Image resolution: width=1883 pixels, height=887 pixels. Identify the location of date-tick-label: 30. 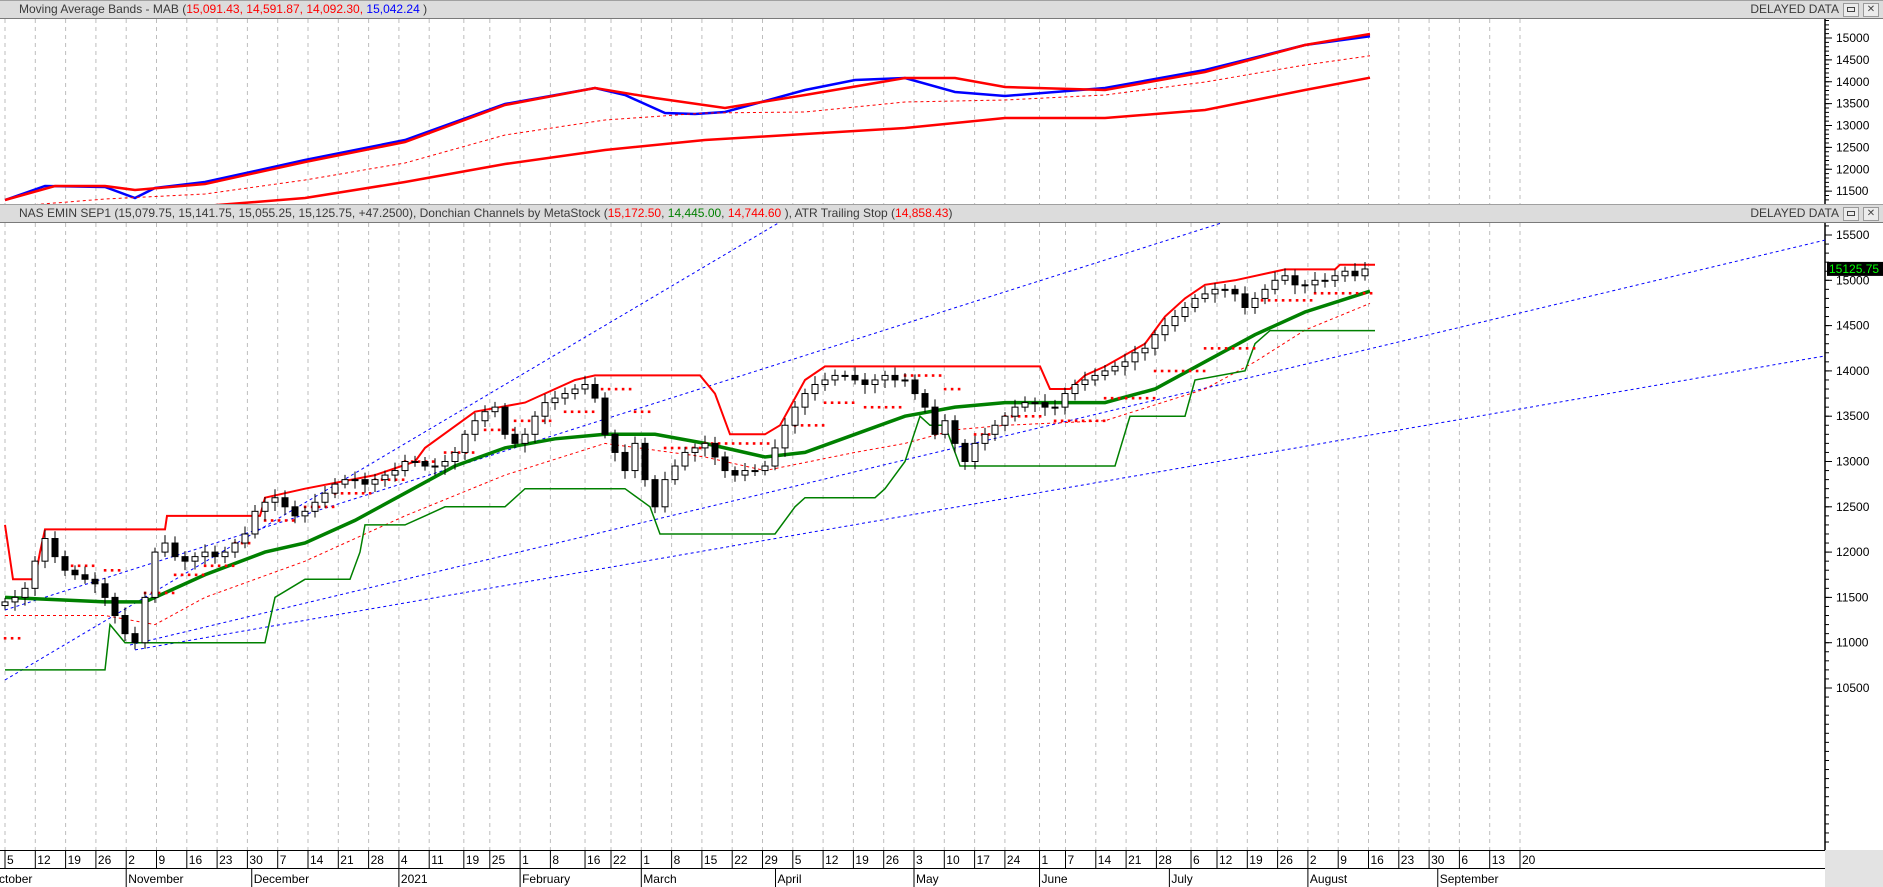
(1438, 860).